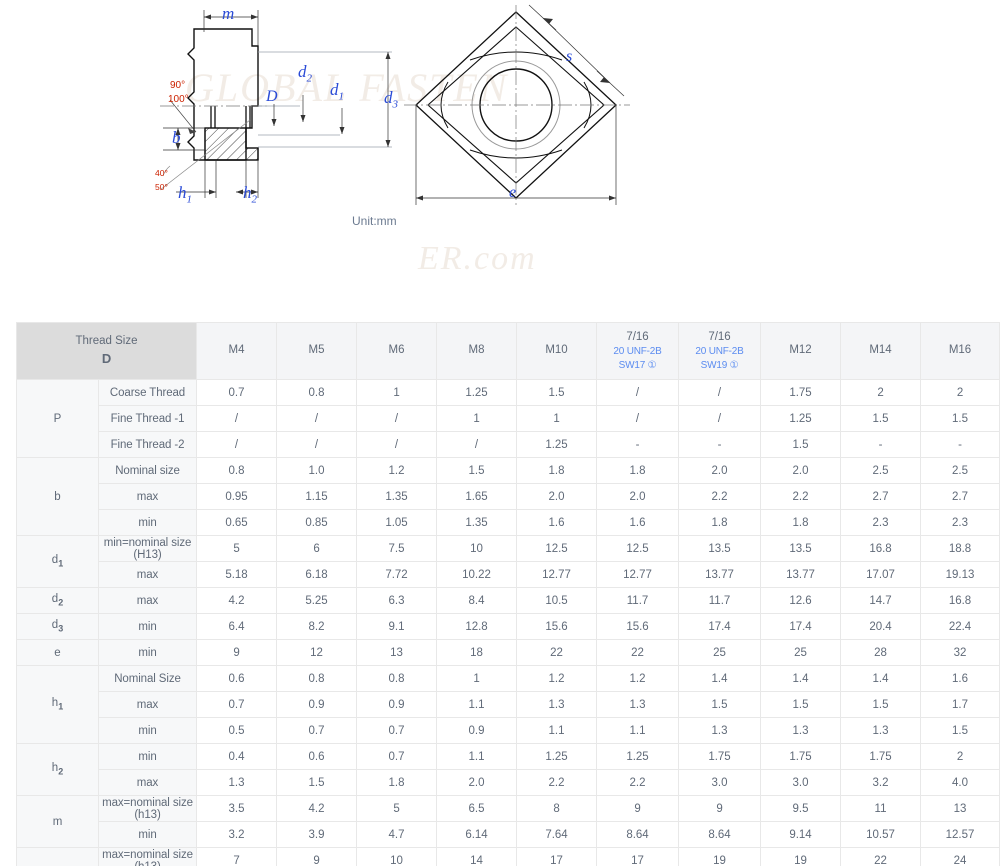 The image size is (1005, 866). Describe the element at coordinates (57, 496) in the screenshot. I see `row-group-symbol-b: b` at that location.